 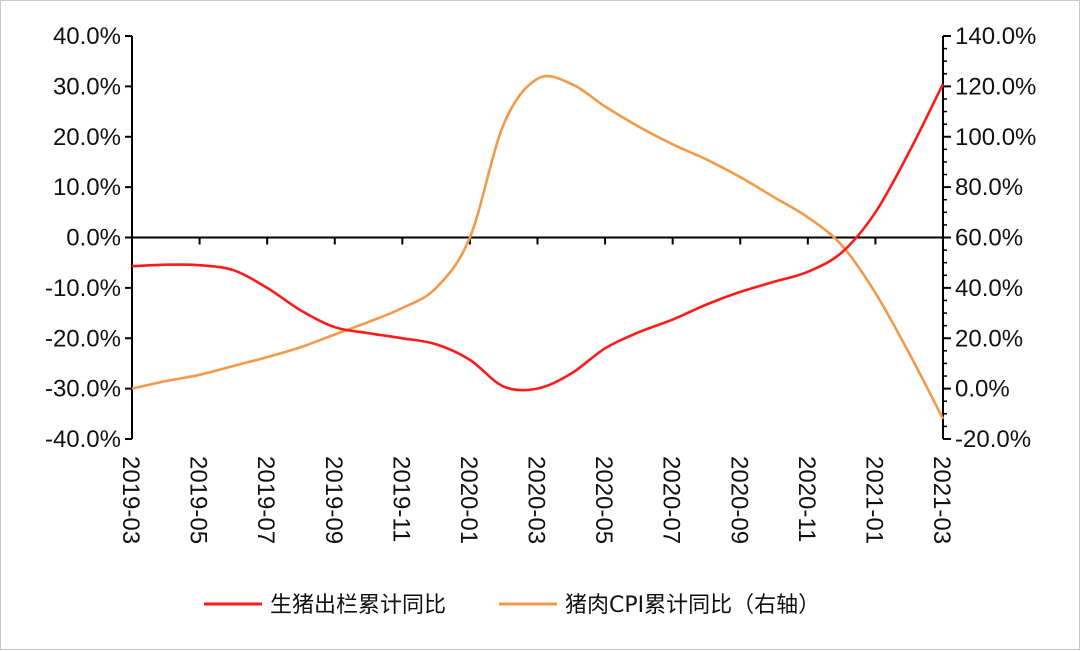 What do you see at coordinates (692, 605) in the screenshot?
I see `legend-label-pork-cpi: 猪肉CPI累计同比（右轴）` at bounding box center [692, 605].